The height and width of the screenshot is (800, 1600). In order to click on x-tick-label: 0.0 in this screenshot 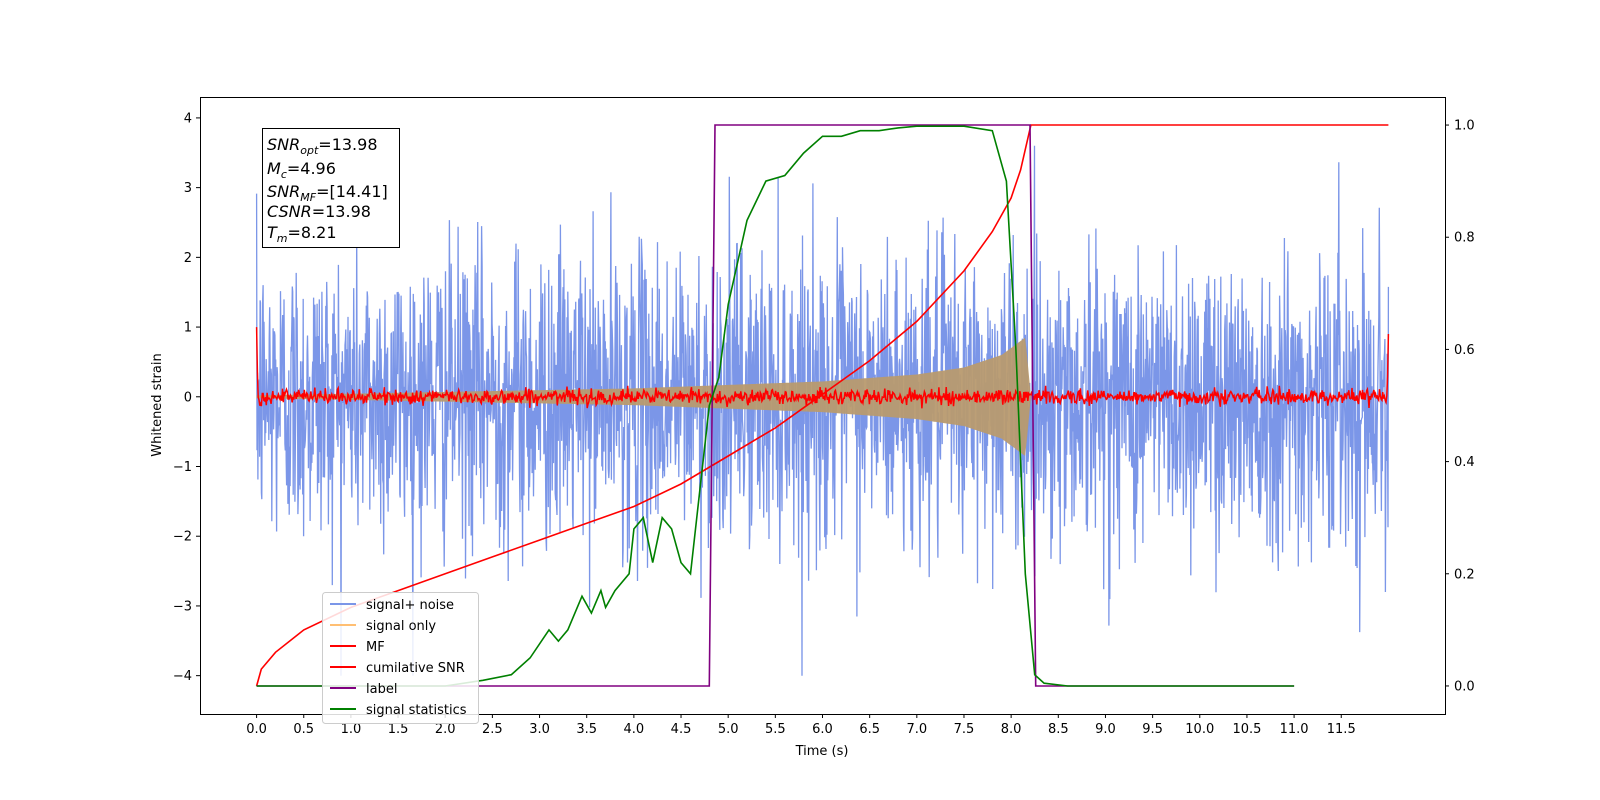, I will do `click(256, 729)`.